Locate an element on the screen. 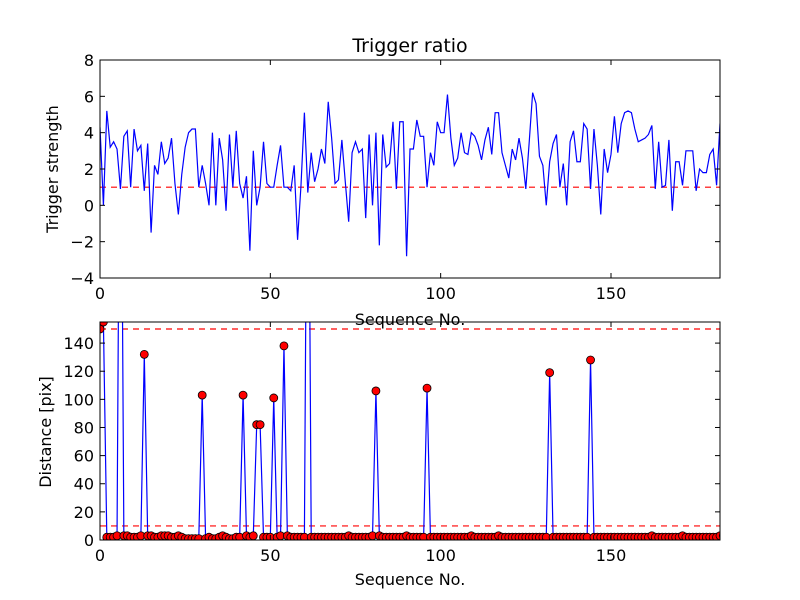 Image resolution: width=800 pixels, height=600 pixels. y-axis-label: Trigger strength is located at coordinates (52, 169).